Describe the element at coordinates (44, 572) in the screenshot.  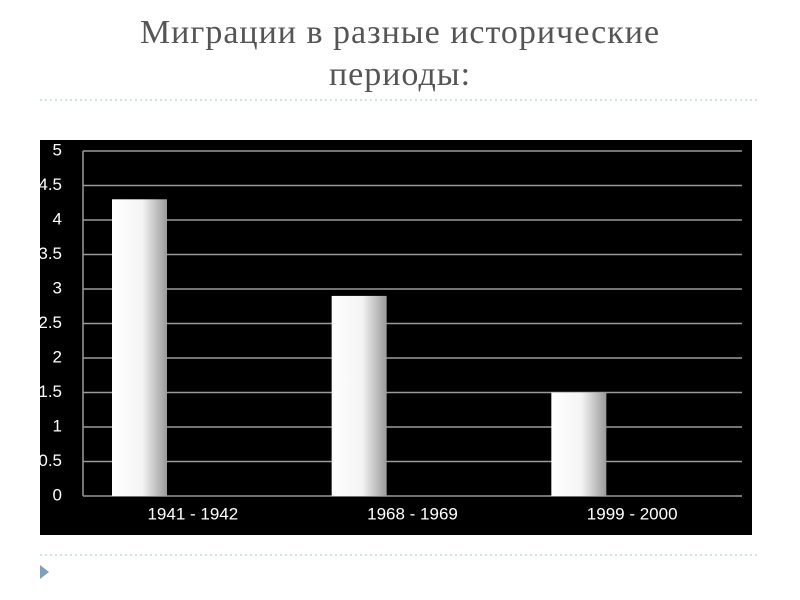
I see `nav-arrow` at that location.